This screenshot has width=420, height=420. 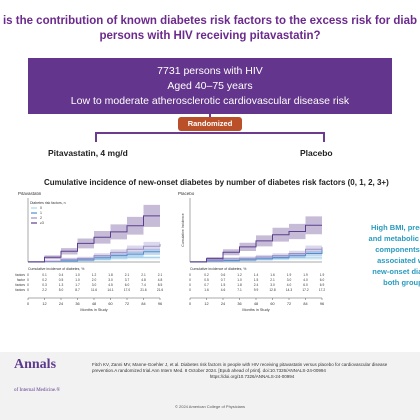 What do you see at coordinates (143, 285) in the screenshot?
I see `table-cell: 7.4` at bounding box center [143, 285].